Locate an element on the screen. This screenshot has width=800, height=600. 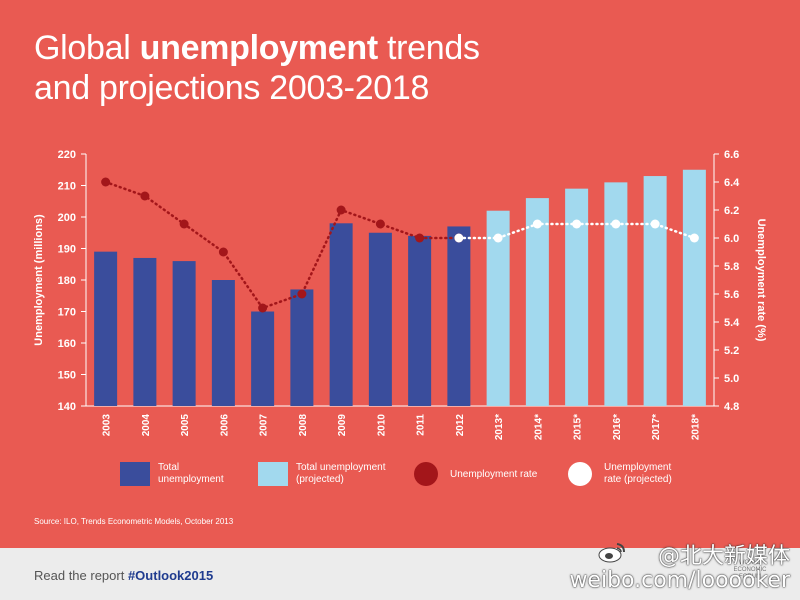
legend-label-projected-2: (projected) is located at coordinates (320, 479).